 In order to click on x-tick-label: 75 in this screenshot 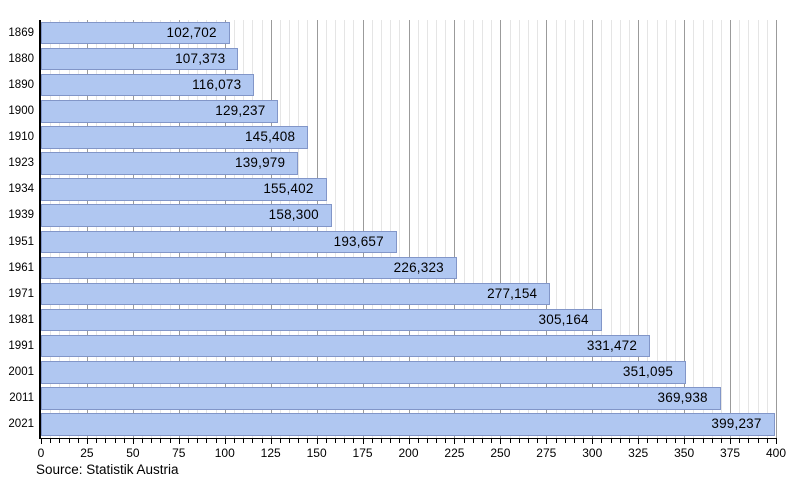, I will do `click(179, 453)`.